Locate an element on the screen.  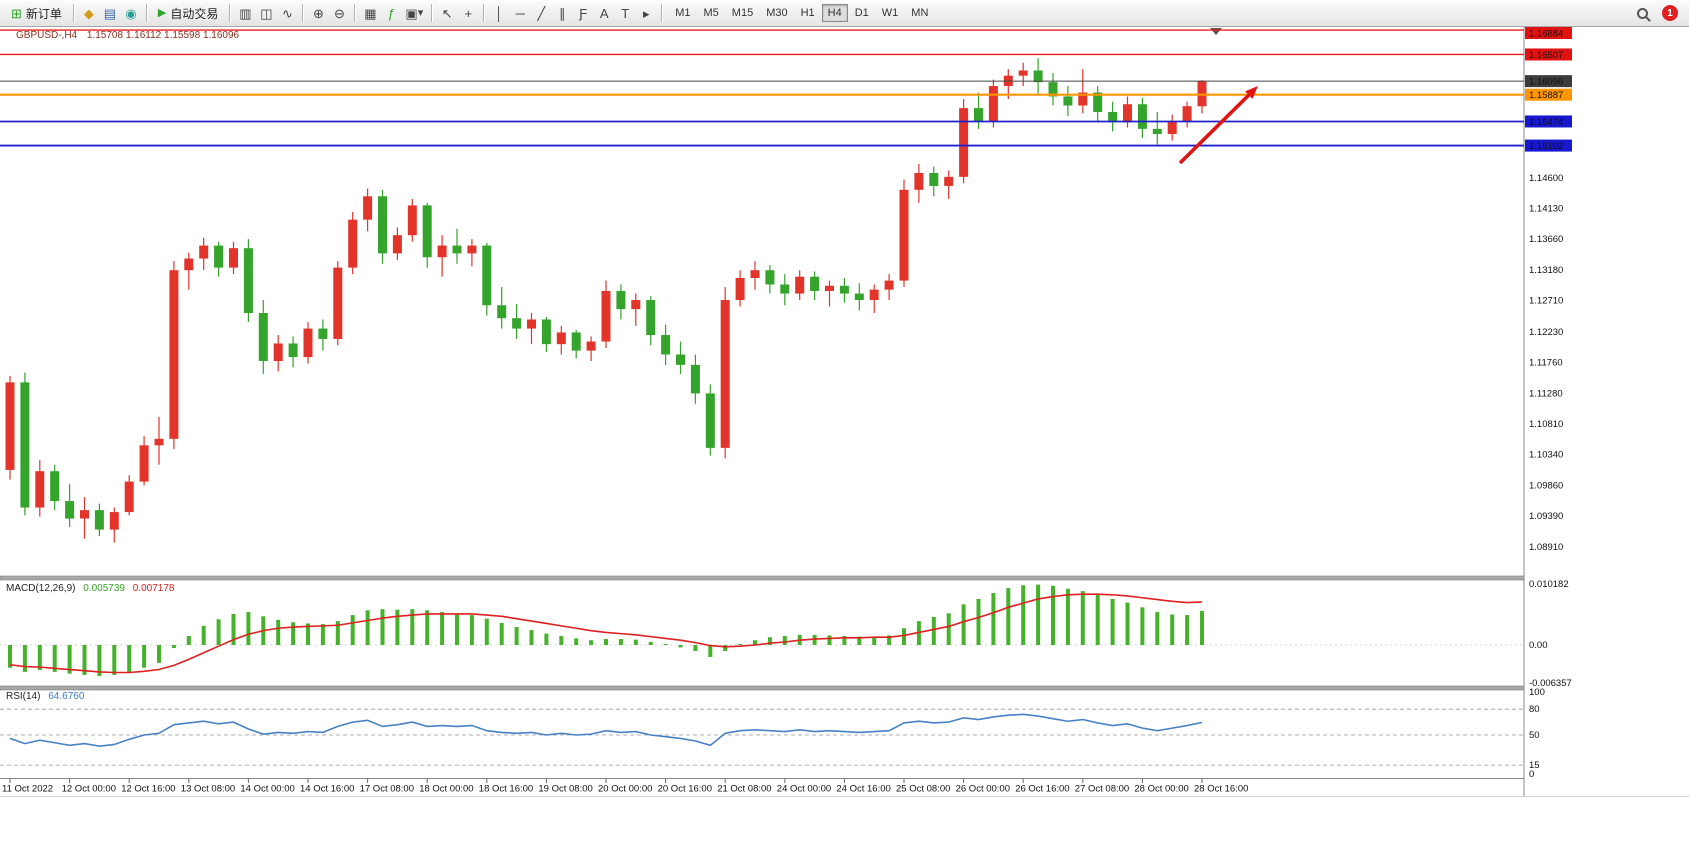
symbol-search-button is located at coordinates (1642, 13).